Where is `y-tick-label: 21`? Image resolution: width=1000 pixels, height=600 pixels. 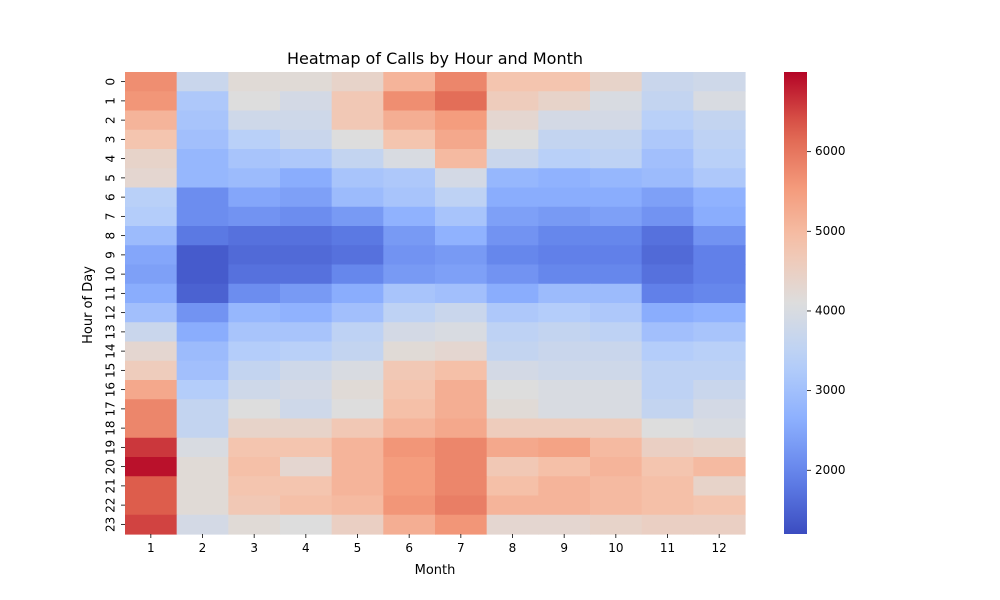
y-tick-label: 21 is located at coordinates (111, 485).